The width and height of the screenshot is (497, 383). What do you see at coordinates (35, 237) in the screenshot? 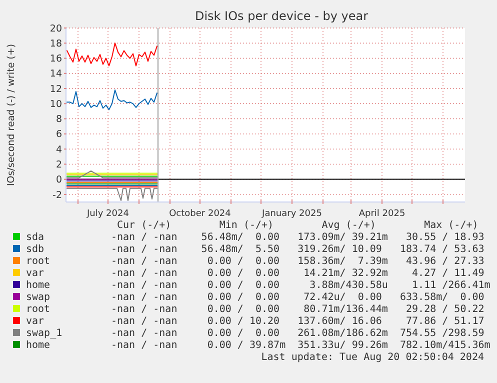
I see `legend-label: sda` at bounding box center [35, 237].